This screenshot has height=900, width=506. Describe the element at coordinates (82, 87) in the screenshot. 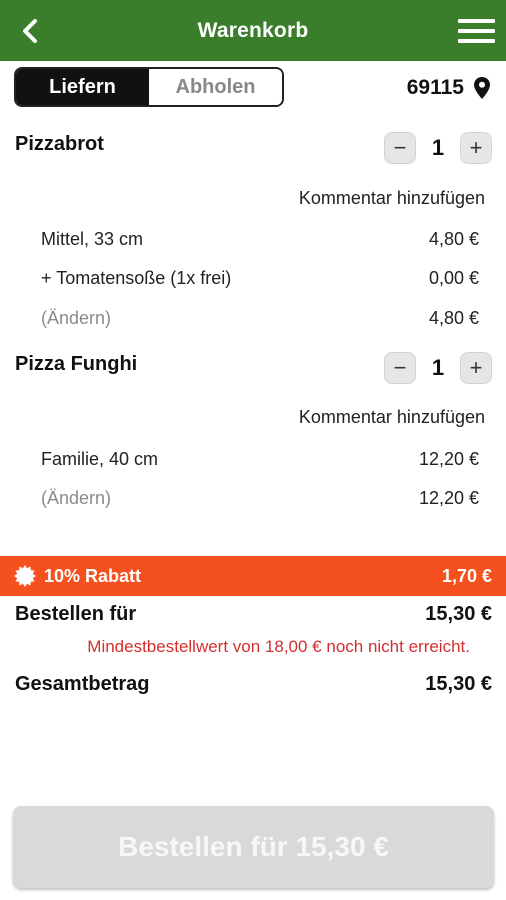

I see `tab-liefern: Liefern` at that location.